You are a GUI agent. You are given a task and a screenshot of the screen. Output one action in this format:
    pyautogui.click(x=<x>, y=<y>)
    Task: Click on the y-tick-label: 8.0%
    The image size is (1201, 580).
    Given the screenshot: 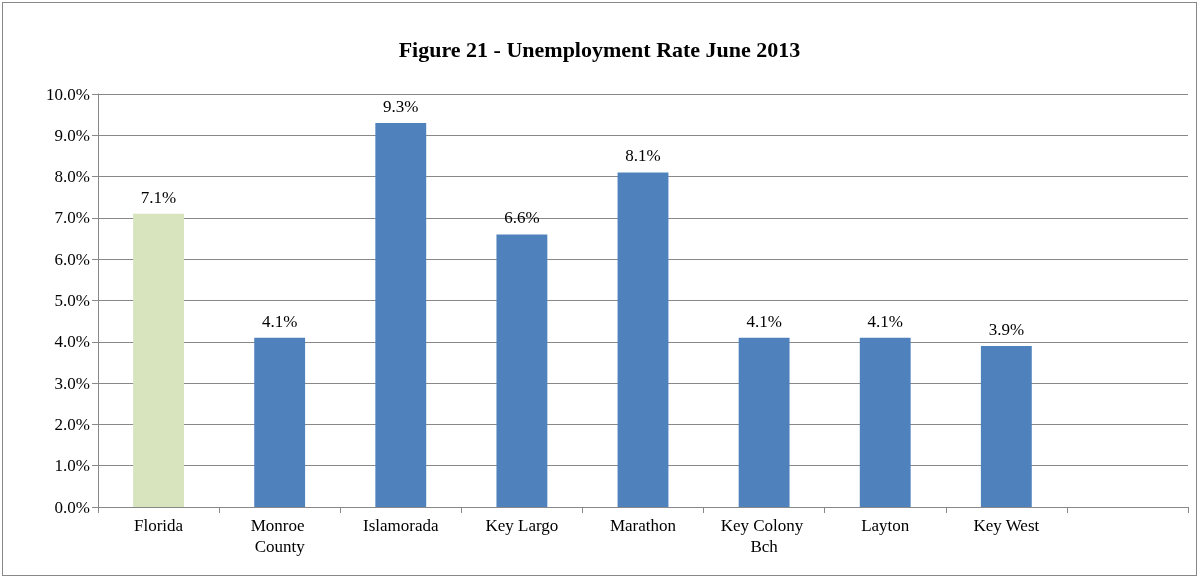 What is the action you would take?
    pyautogui.click(x=72, y=177)
    